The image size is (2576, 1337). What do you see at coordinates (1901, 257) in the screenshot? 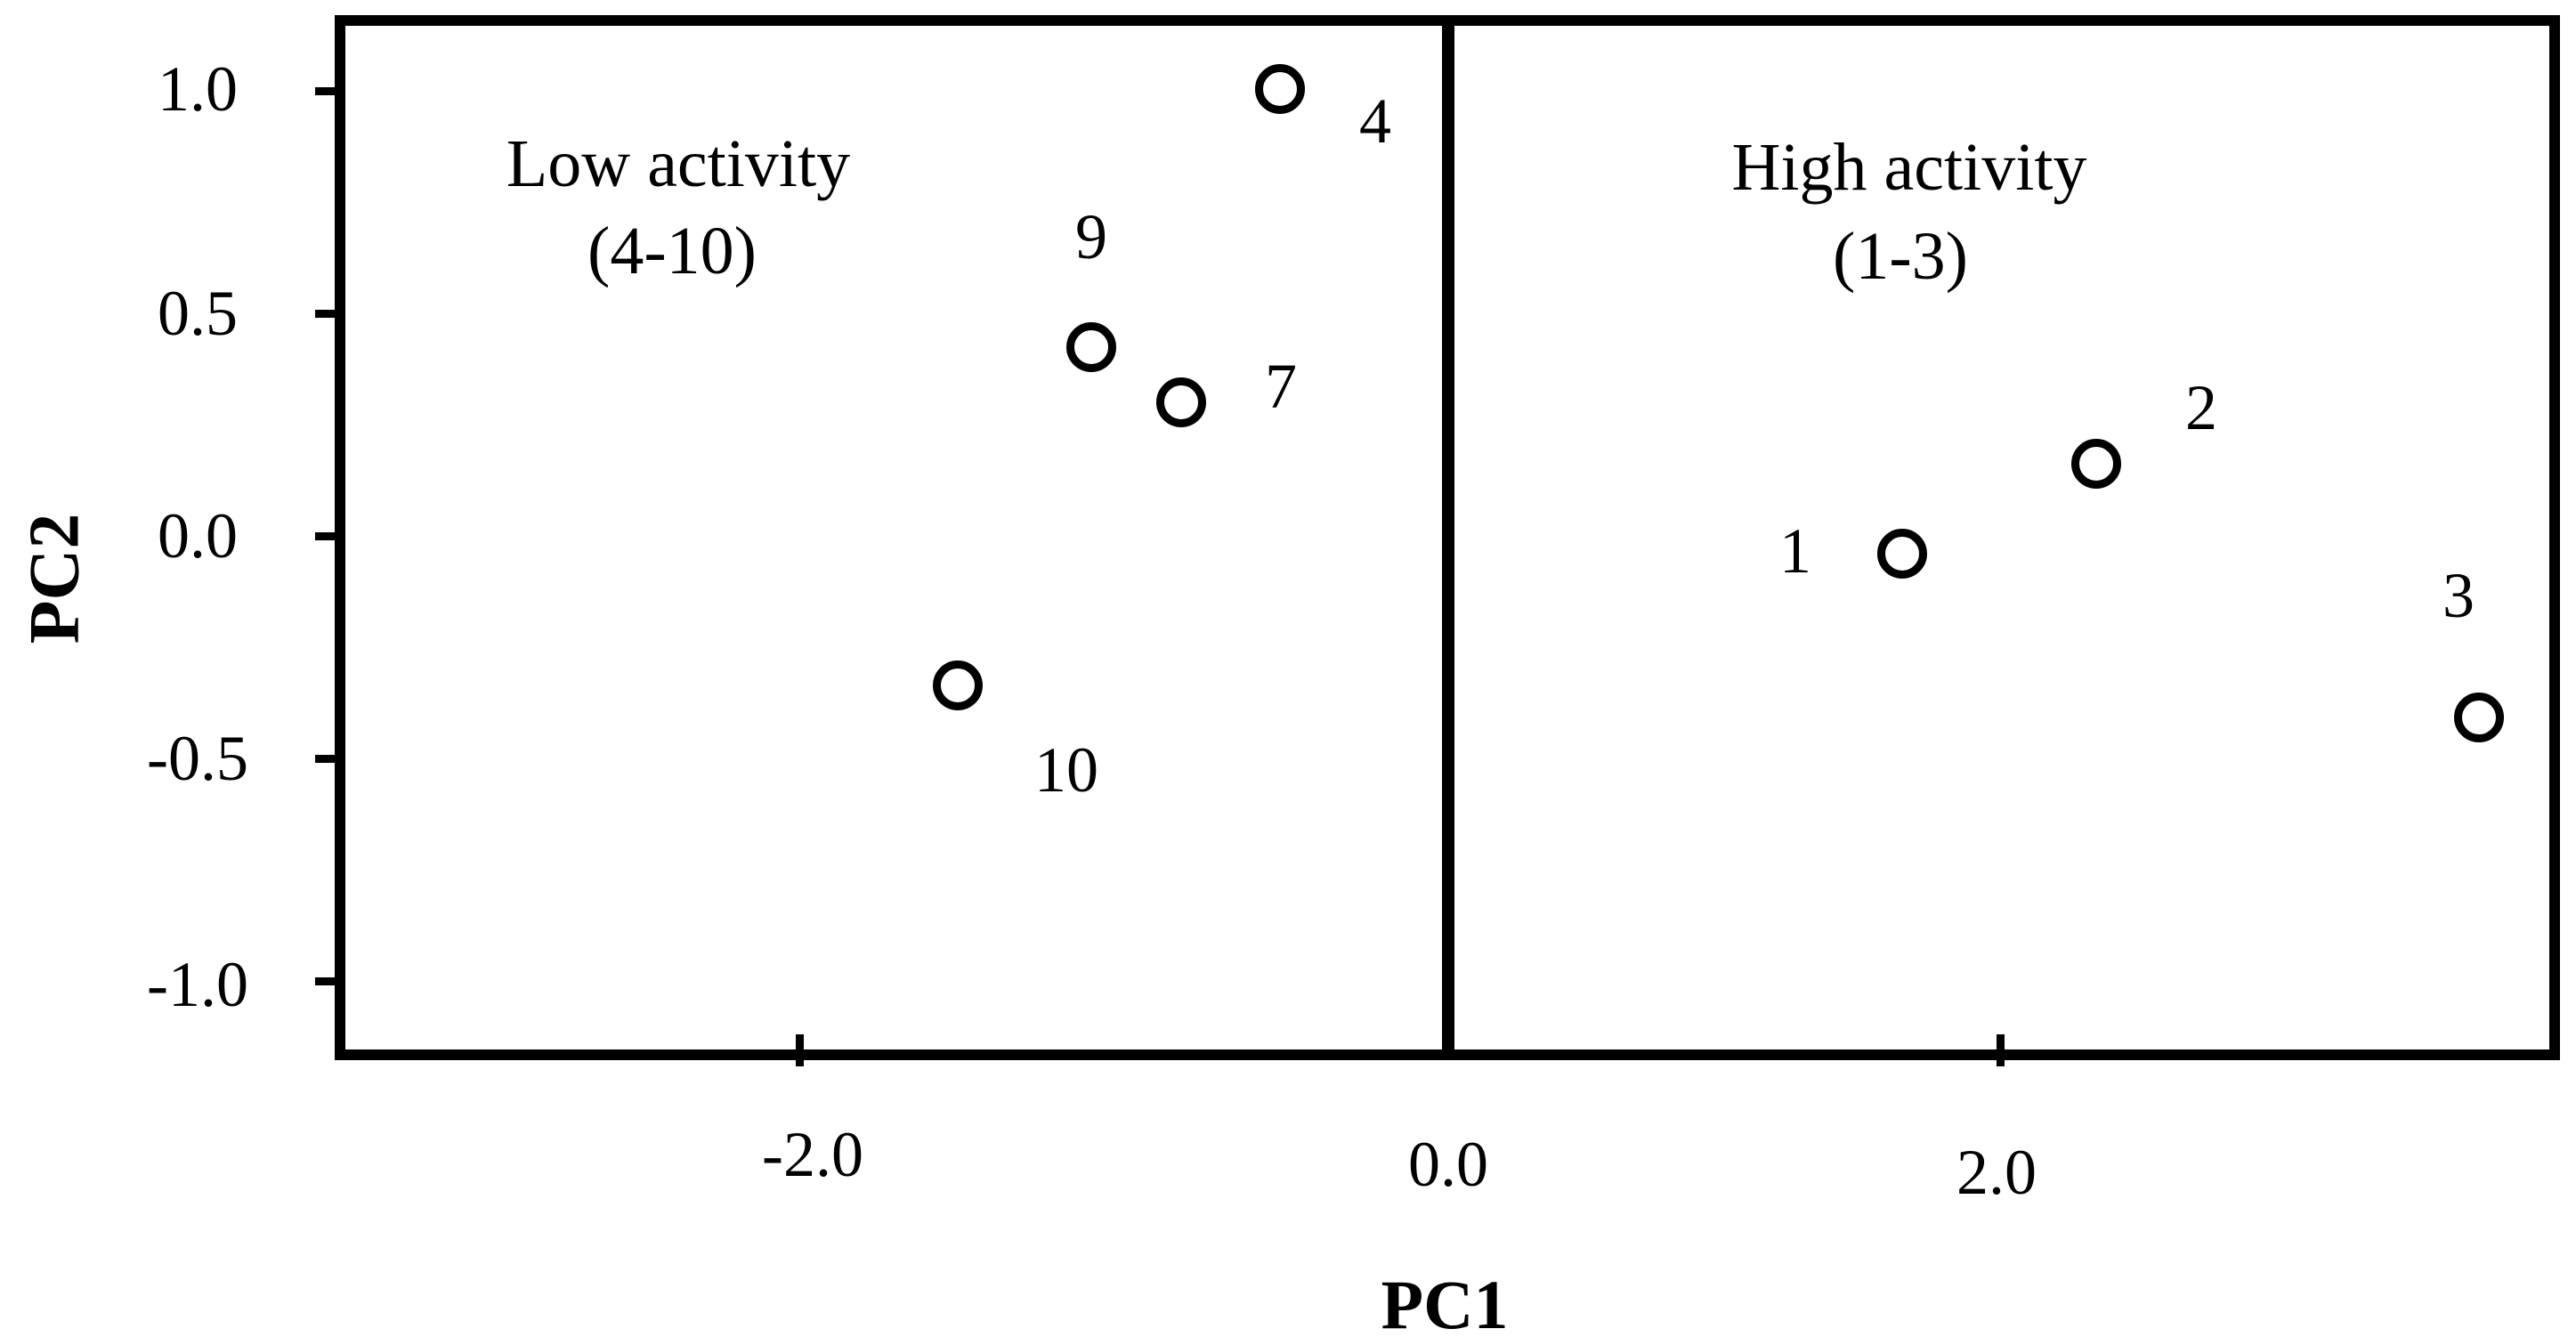
I see `region-label-high-line2: (1-3)` at bounding box center [1901, 257].